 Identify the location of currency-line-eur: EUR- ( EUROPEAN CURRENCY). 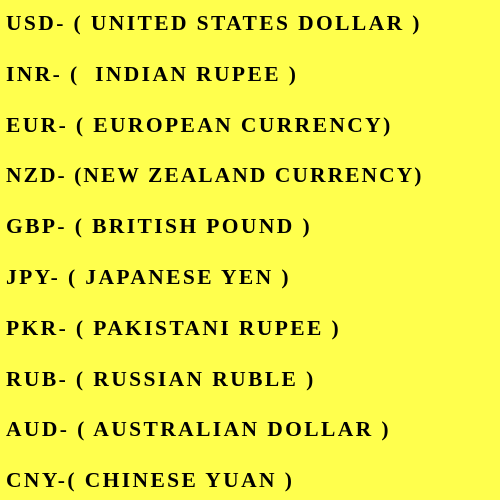
(199, 125).